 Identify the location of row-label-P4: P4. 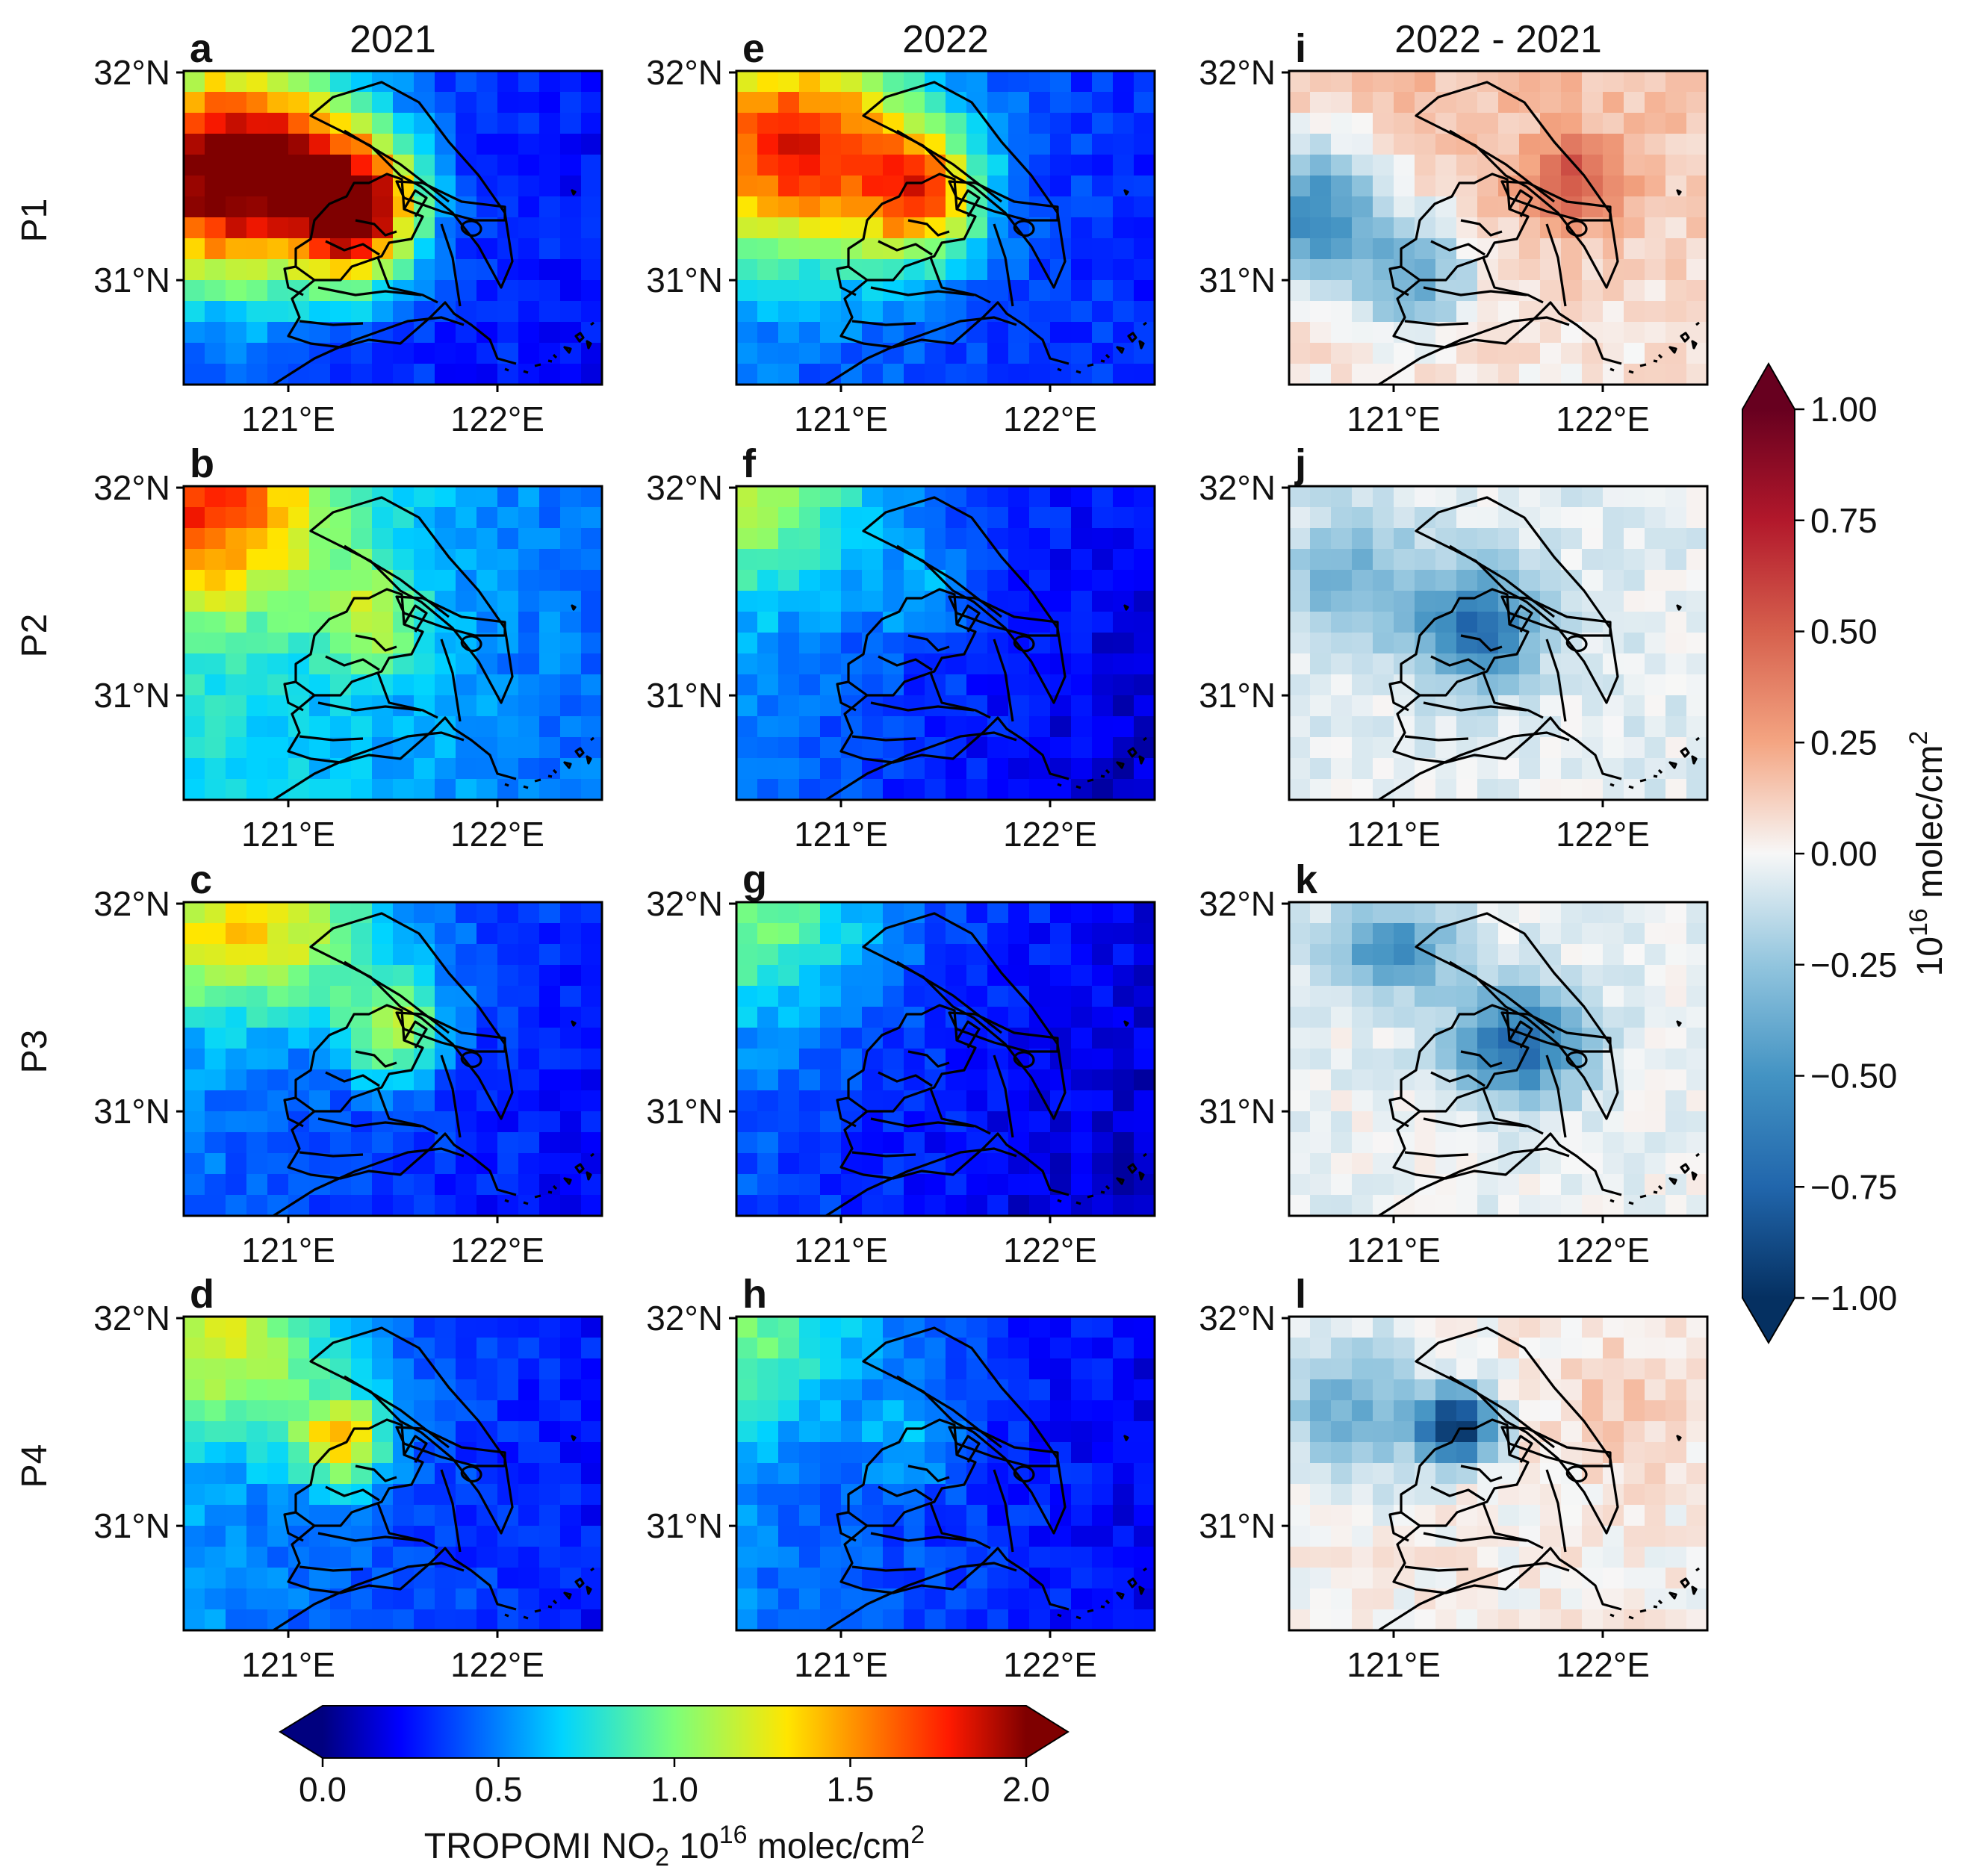
(35, 1466).